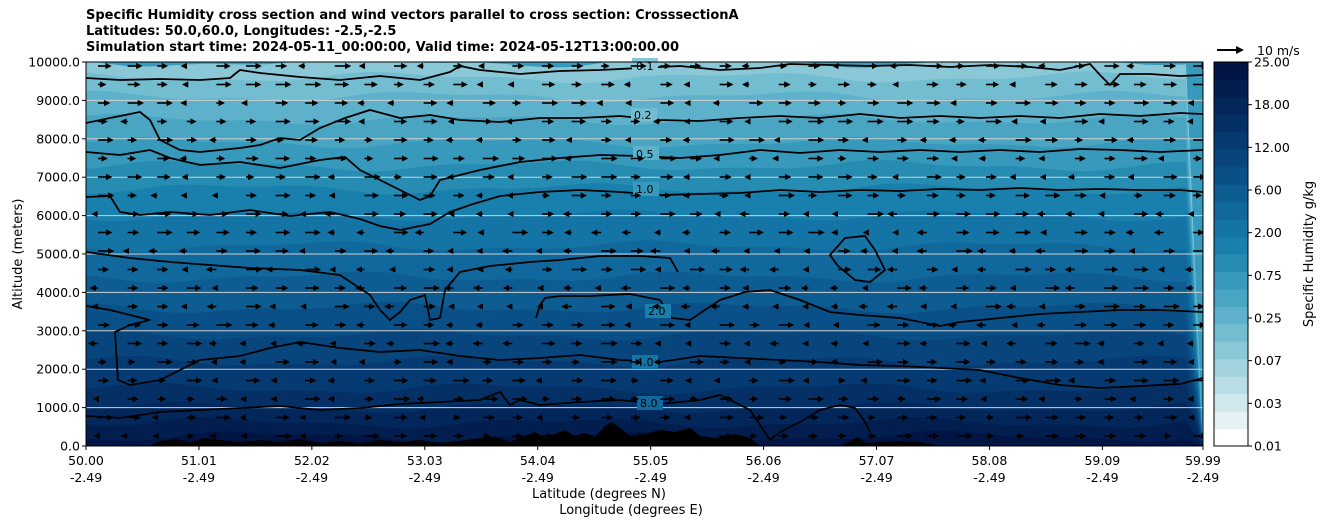 Image resolution: width=1326 pixels, height=526 pixels. What do you see at coordinates (70, 446) in the screenshot?
I see `y-tick-label: 0.0` at bounding box center [70, 446].